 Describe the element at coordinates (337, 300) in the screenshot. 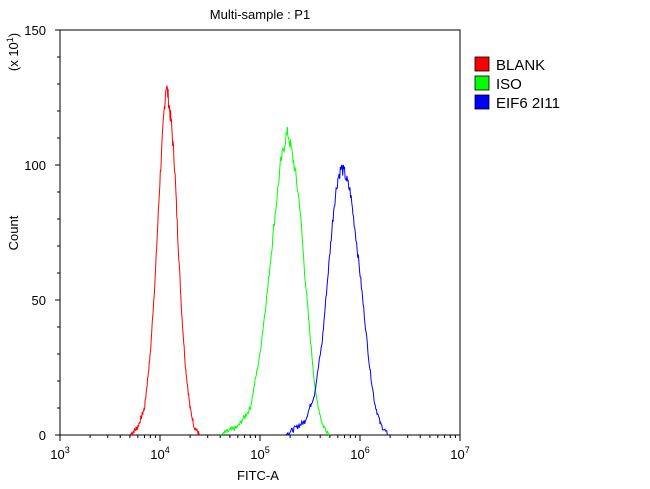

I see `series-line-eif6-2i11` at that location.